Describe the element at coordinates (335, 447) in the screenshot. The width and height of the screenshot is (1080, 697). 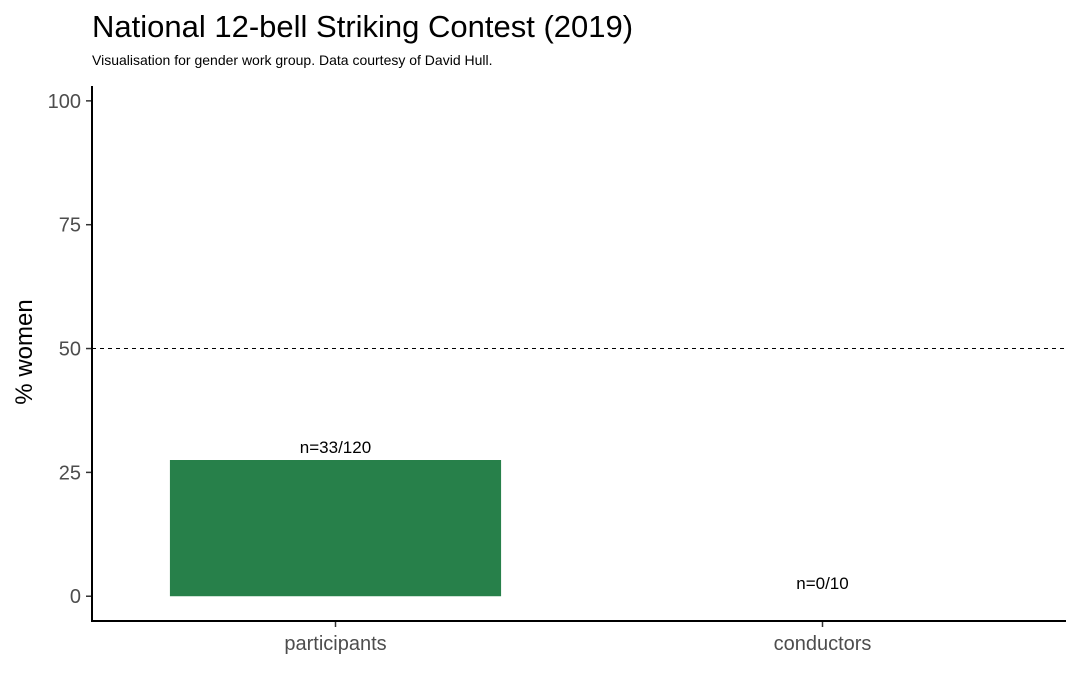
I see `bar-label-participants: n=33/120` at that location.